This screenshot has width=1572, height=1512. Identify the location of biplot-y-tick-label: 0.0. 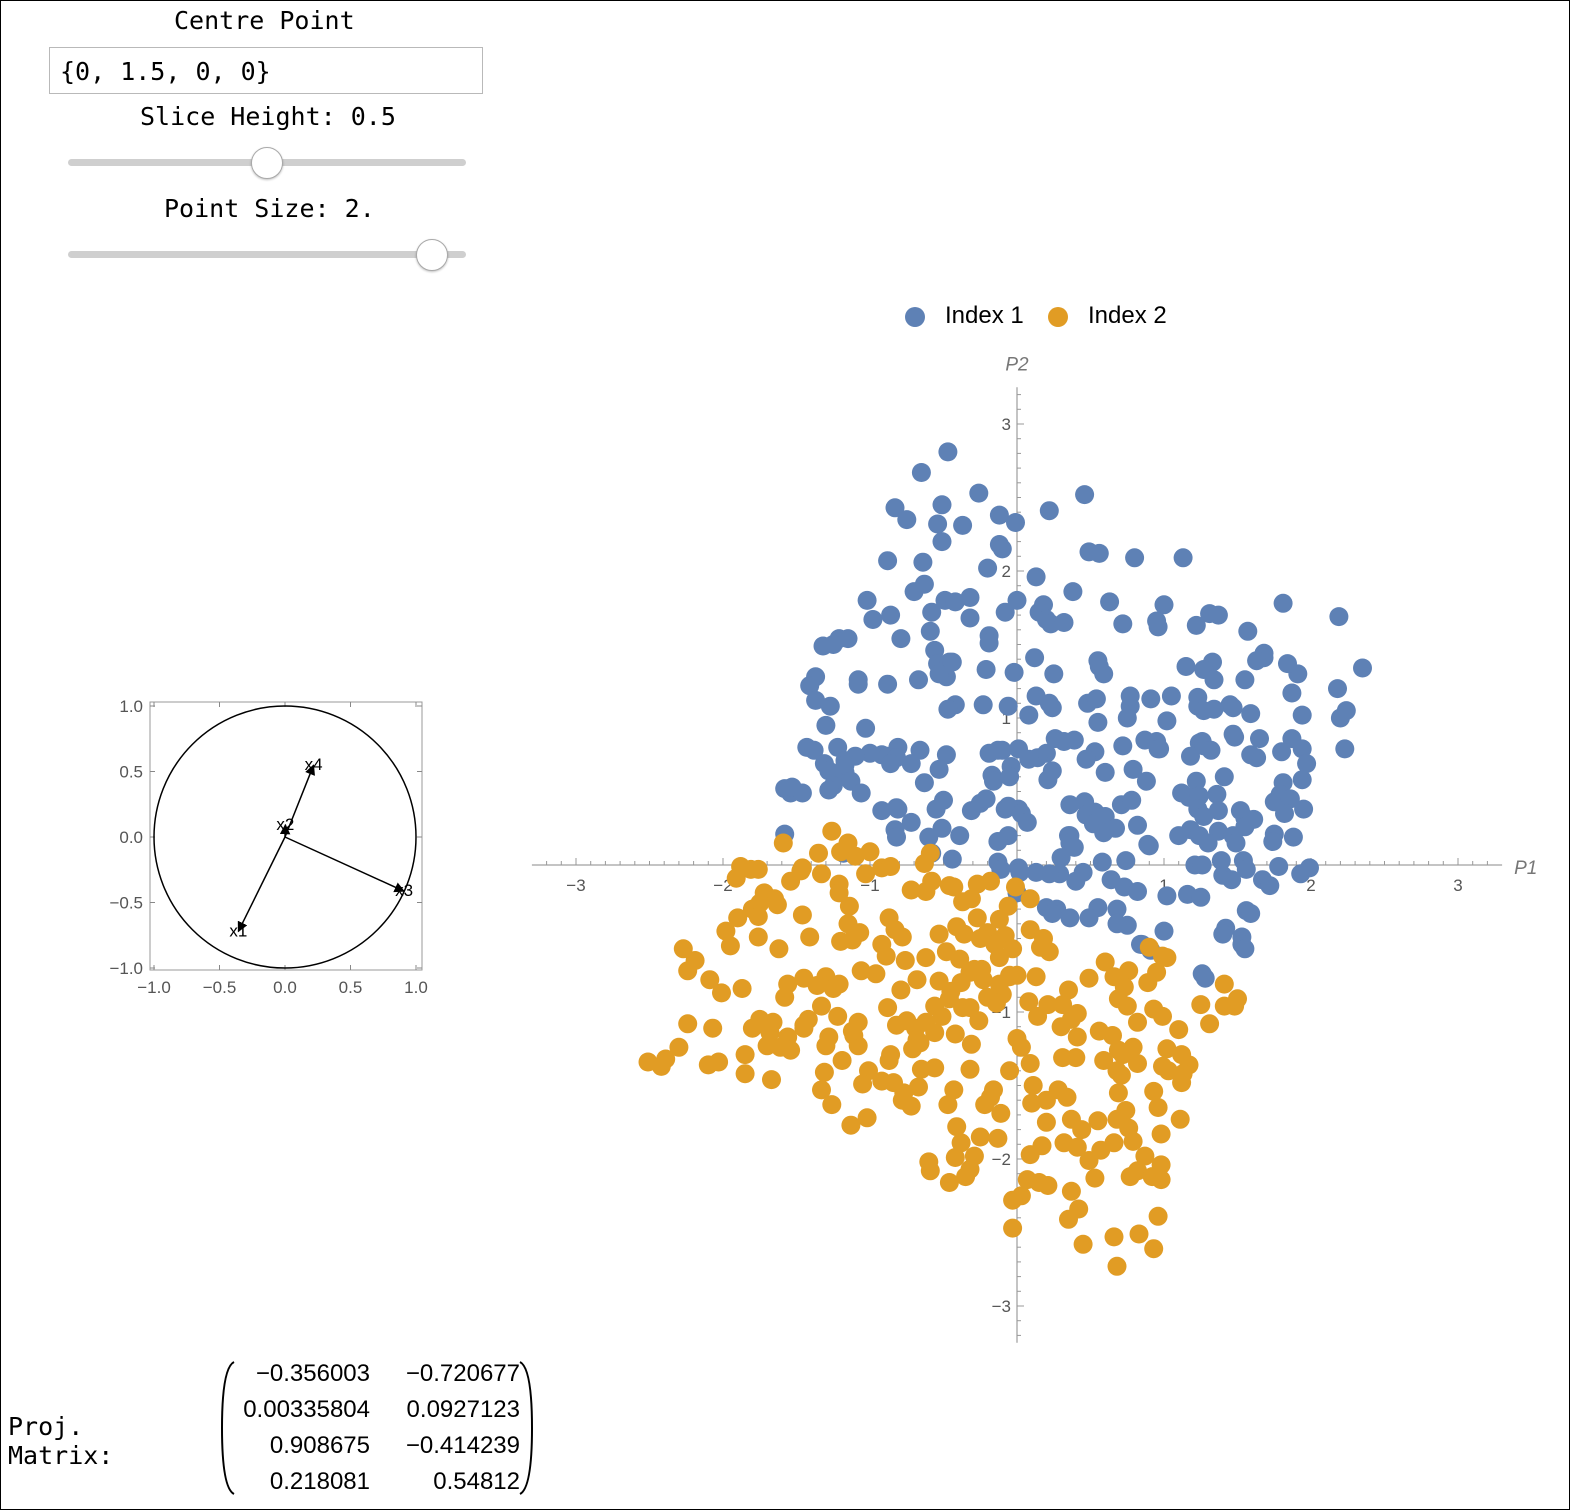
(131, 837).